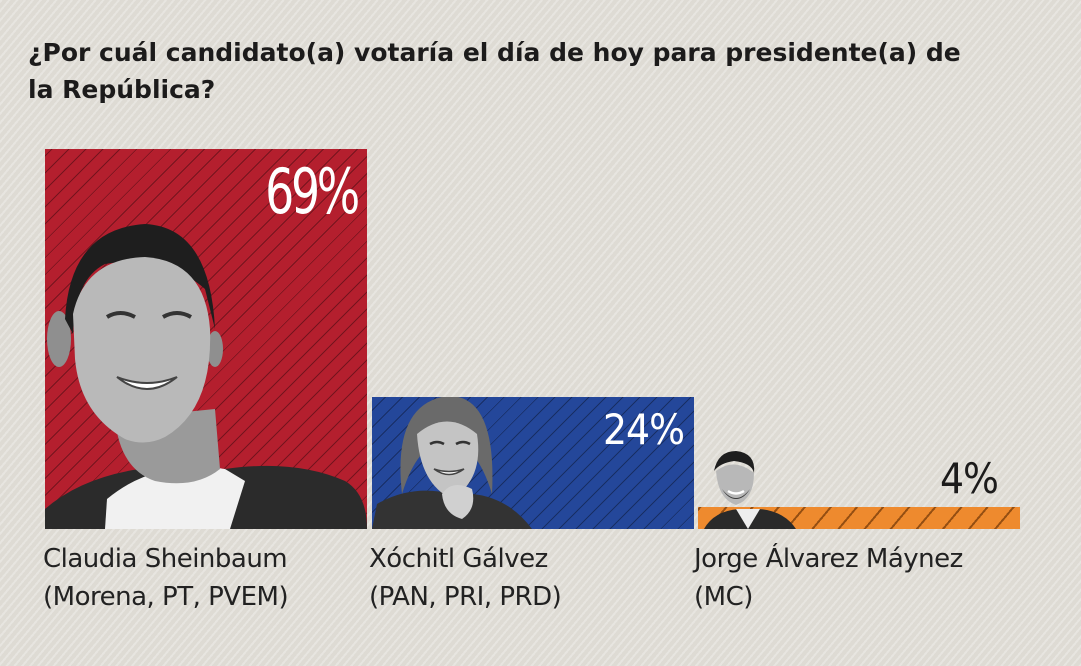 The image size is (1081, 666). Describe the element at coordinates (750, 490) in the screenshot. I see `jorge-alvarez-maynez-photo` at that location.